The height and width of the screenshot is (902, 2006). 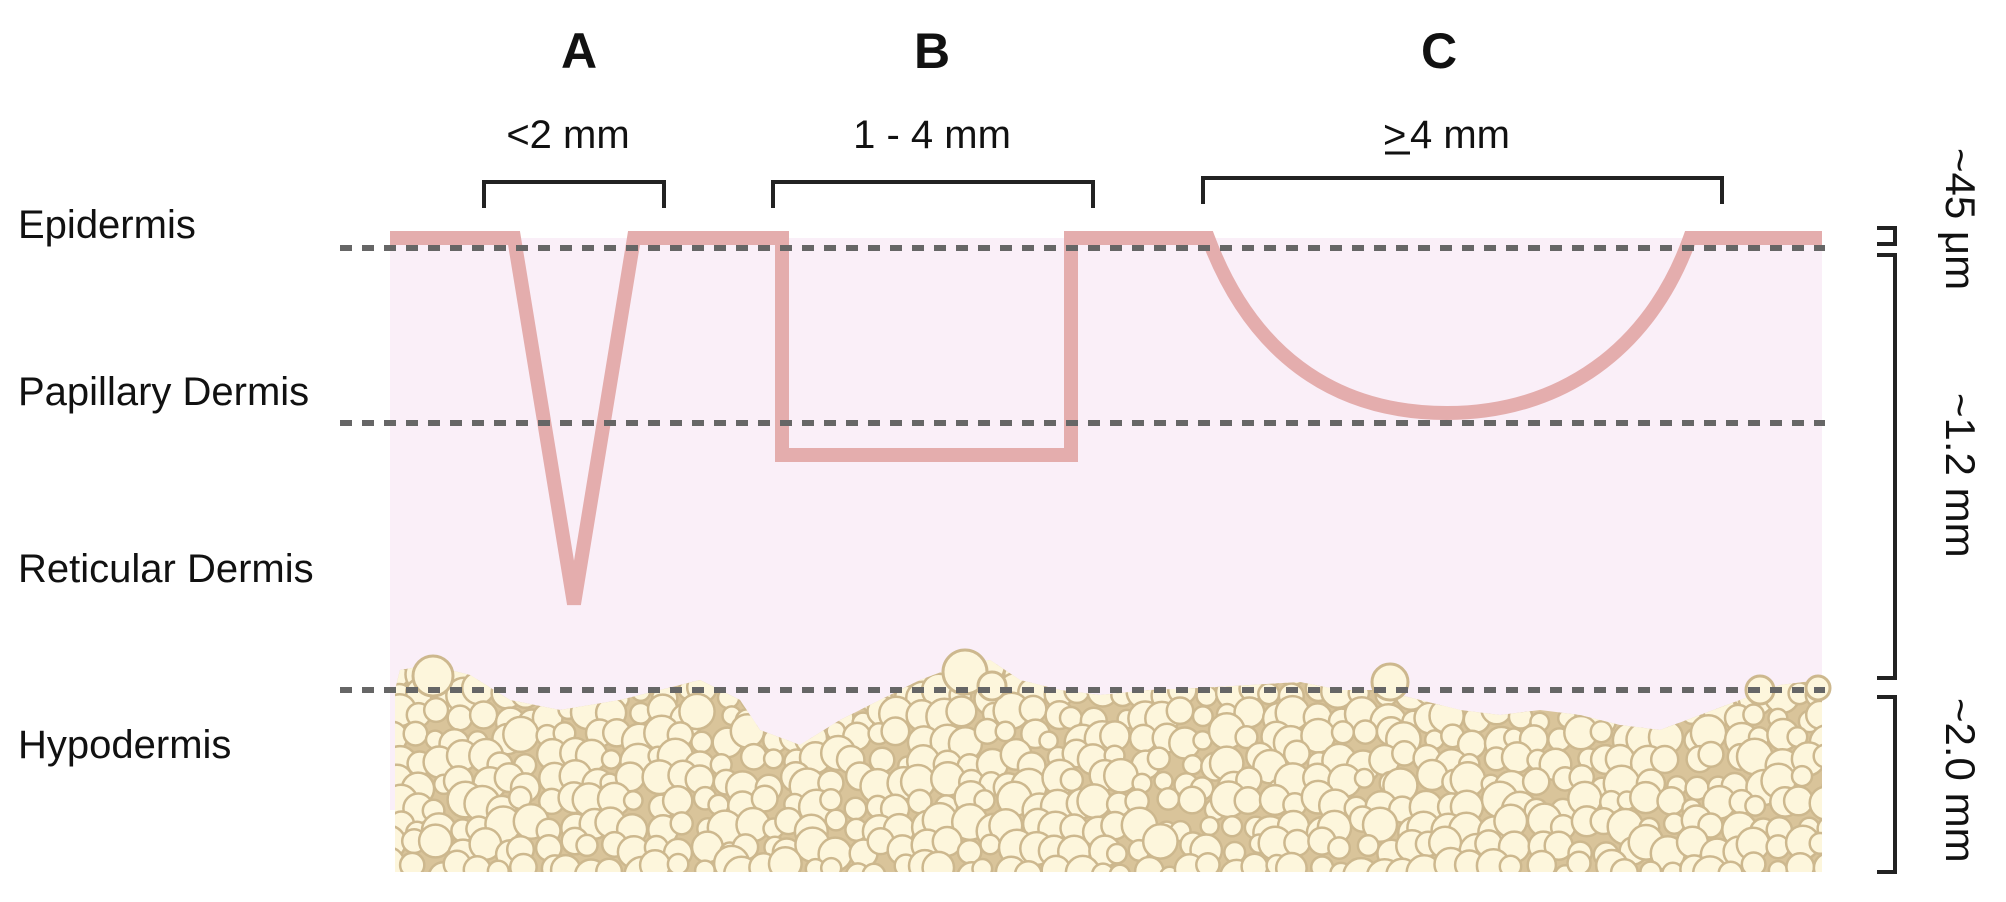 I want to click on bracket-b, so click(x=933, y=194).